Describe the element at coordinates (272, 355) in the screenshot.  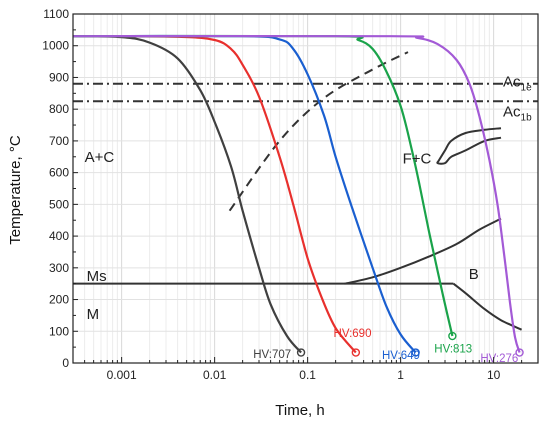
I see `hardness-label: HV:707` at that location.